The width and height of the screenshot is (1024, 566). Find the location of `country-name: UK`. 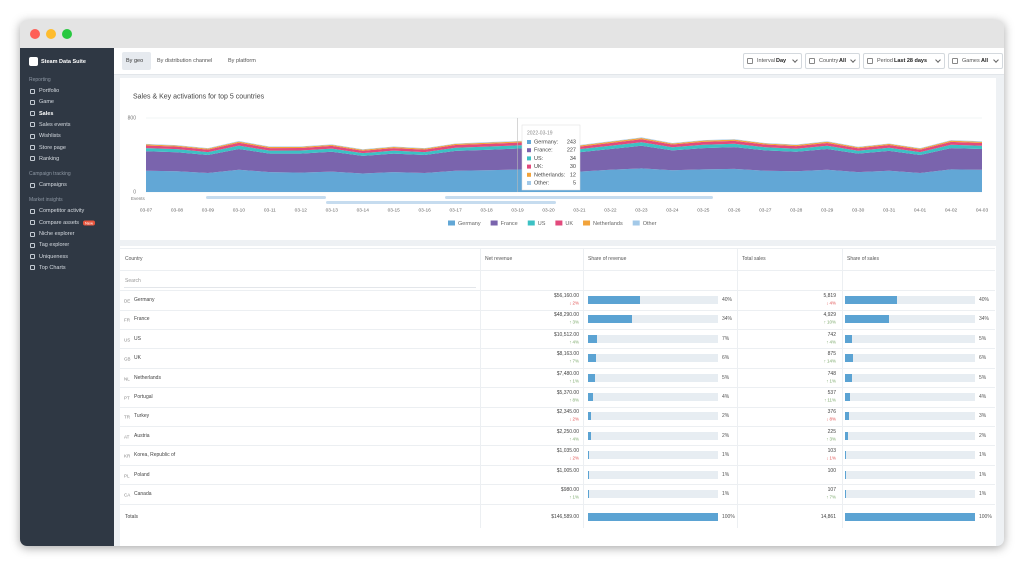

country-name: UK is located at coordinates (137, 358).